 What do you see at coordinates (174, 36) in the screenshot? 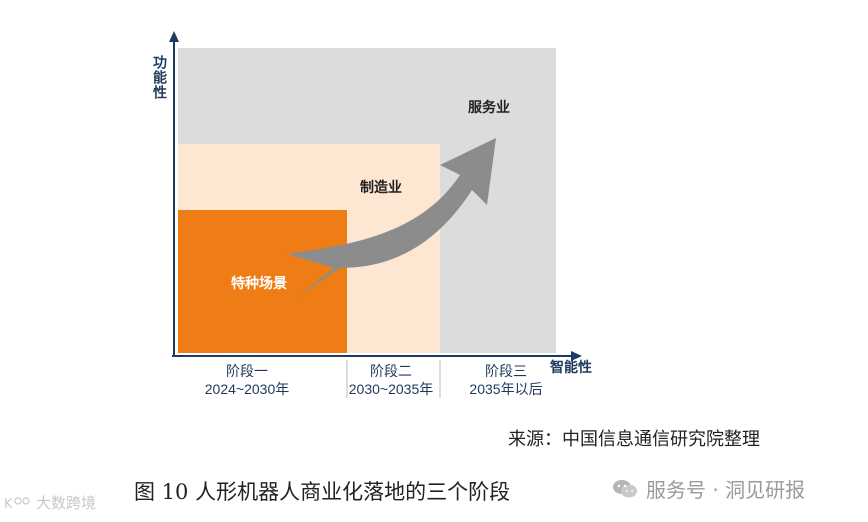
I see `y-axis-arrowhead` at bounding box center [174, 36].